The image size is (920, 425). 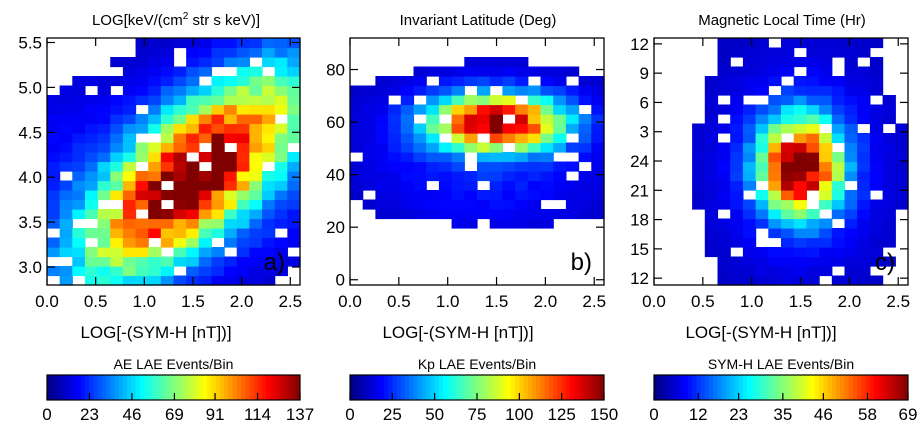 I want to click on colorbar-tick-label: 114, so click(x=257, y=414).